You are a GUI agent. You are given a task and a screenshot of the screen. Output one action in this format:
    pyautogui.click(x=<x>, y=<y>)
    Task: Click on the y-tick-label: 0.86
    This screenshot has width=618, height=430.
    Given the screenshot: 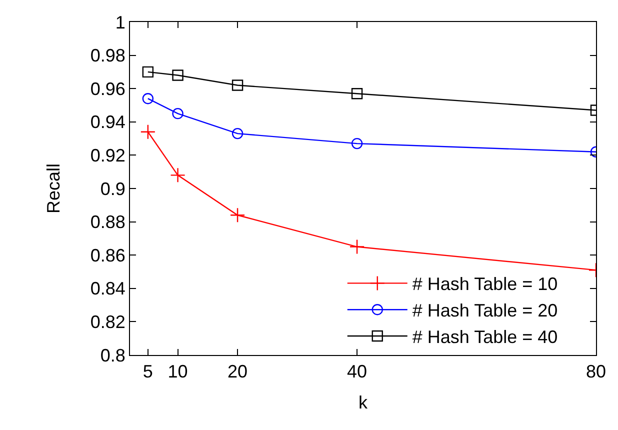 What is the action you would take?
    pyautogui.click(x=108, y=255)
    